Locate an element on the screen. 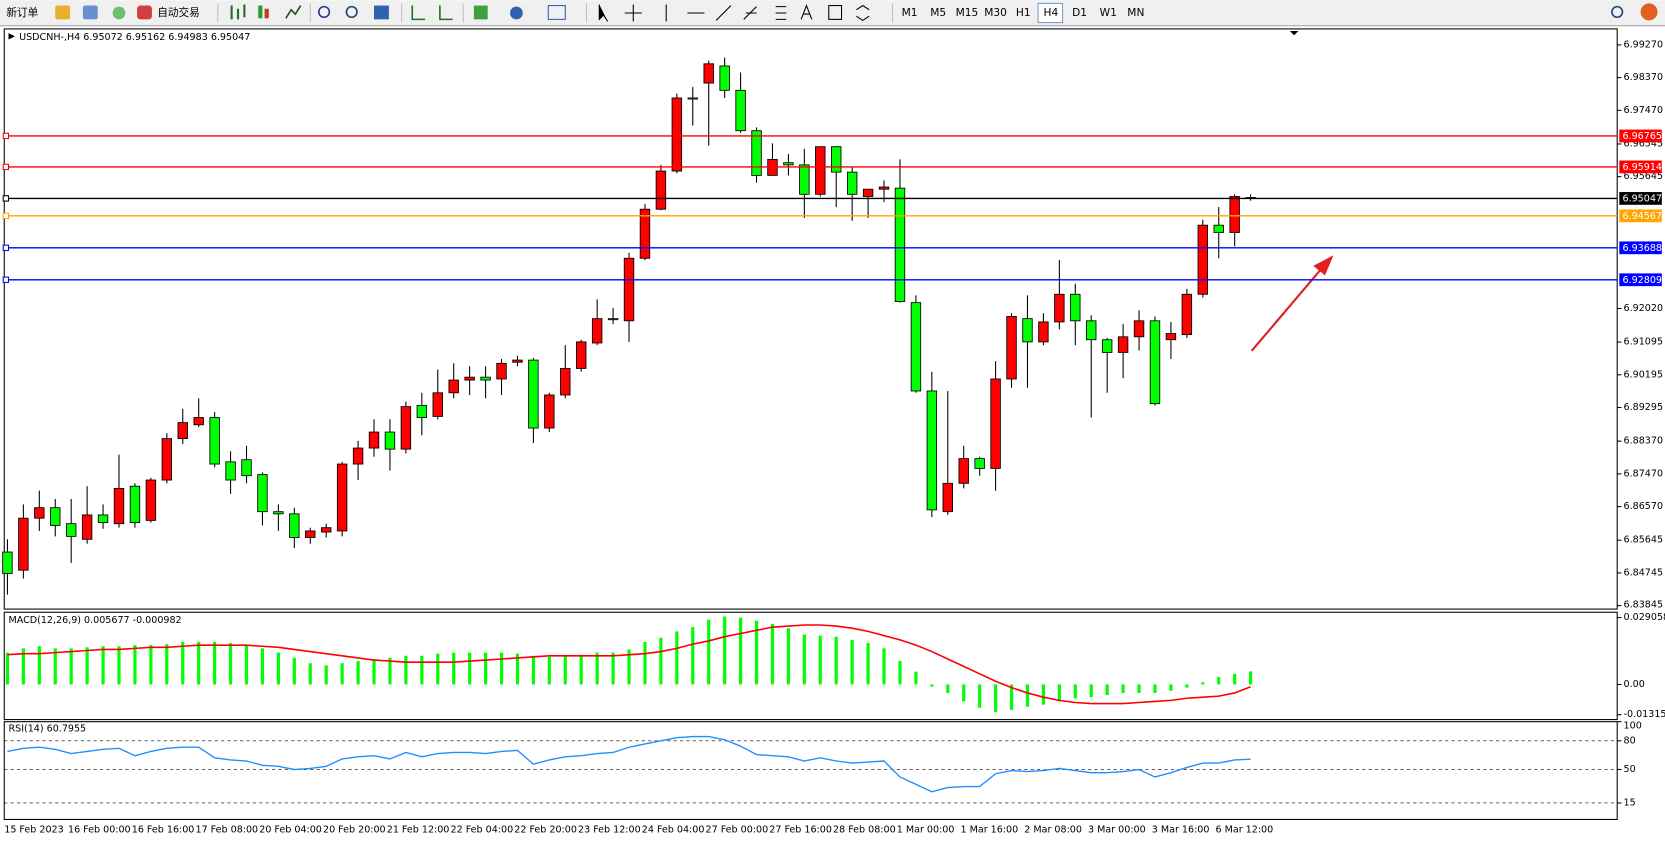 Image resolution: width=1665 pixels, height=842 pixels. y-tick-label: 6.91095 is located at coordinates (1643, 342).